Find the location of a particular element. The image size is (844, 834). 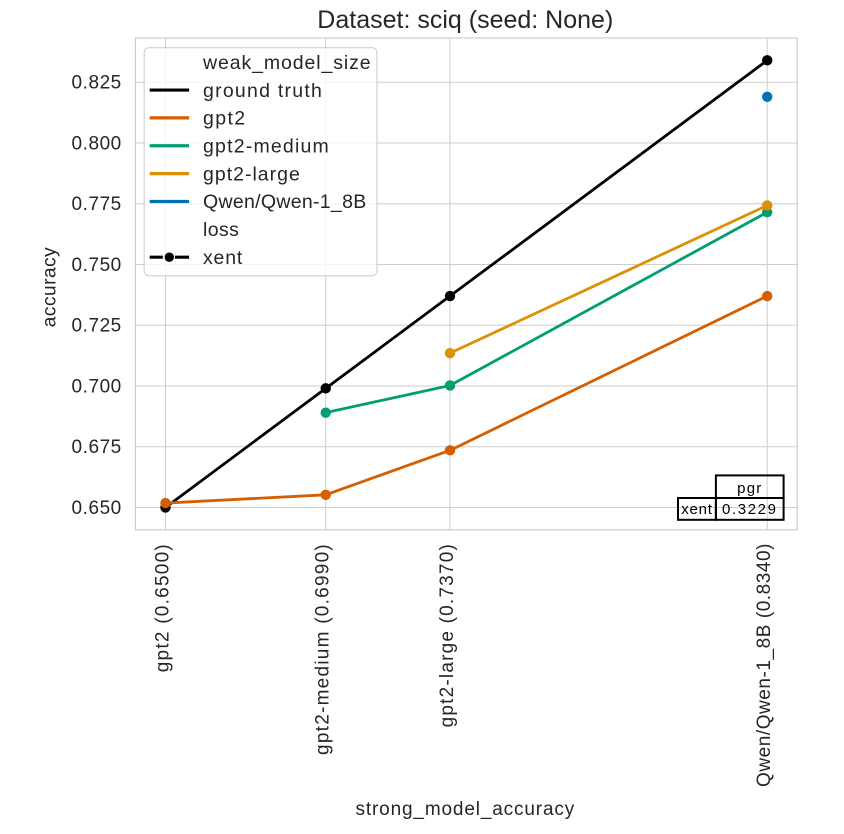

svg-text: 0.650 is located at coordinates (97, 508).